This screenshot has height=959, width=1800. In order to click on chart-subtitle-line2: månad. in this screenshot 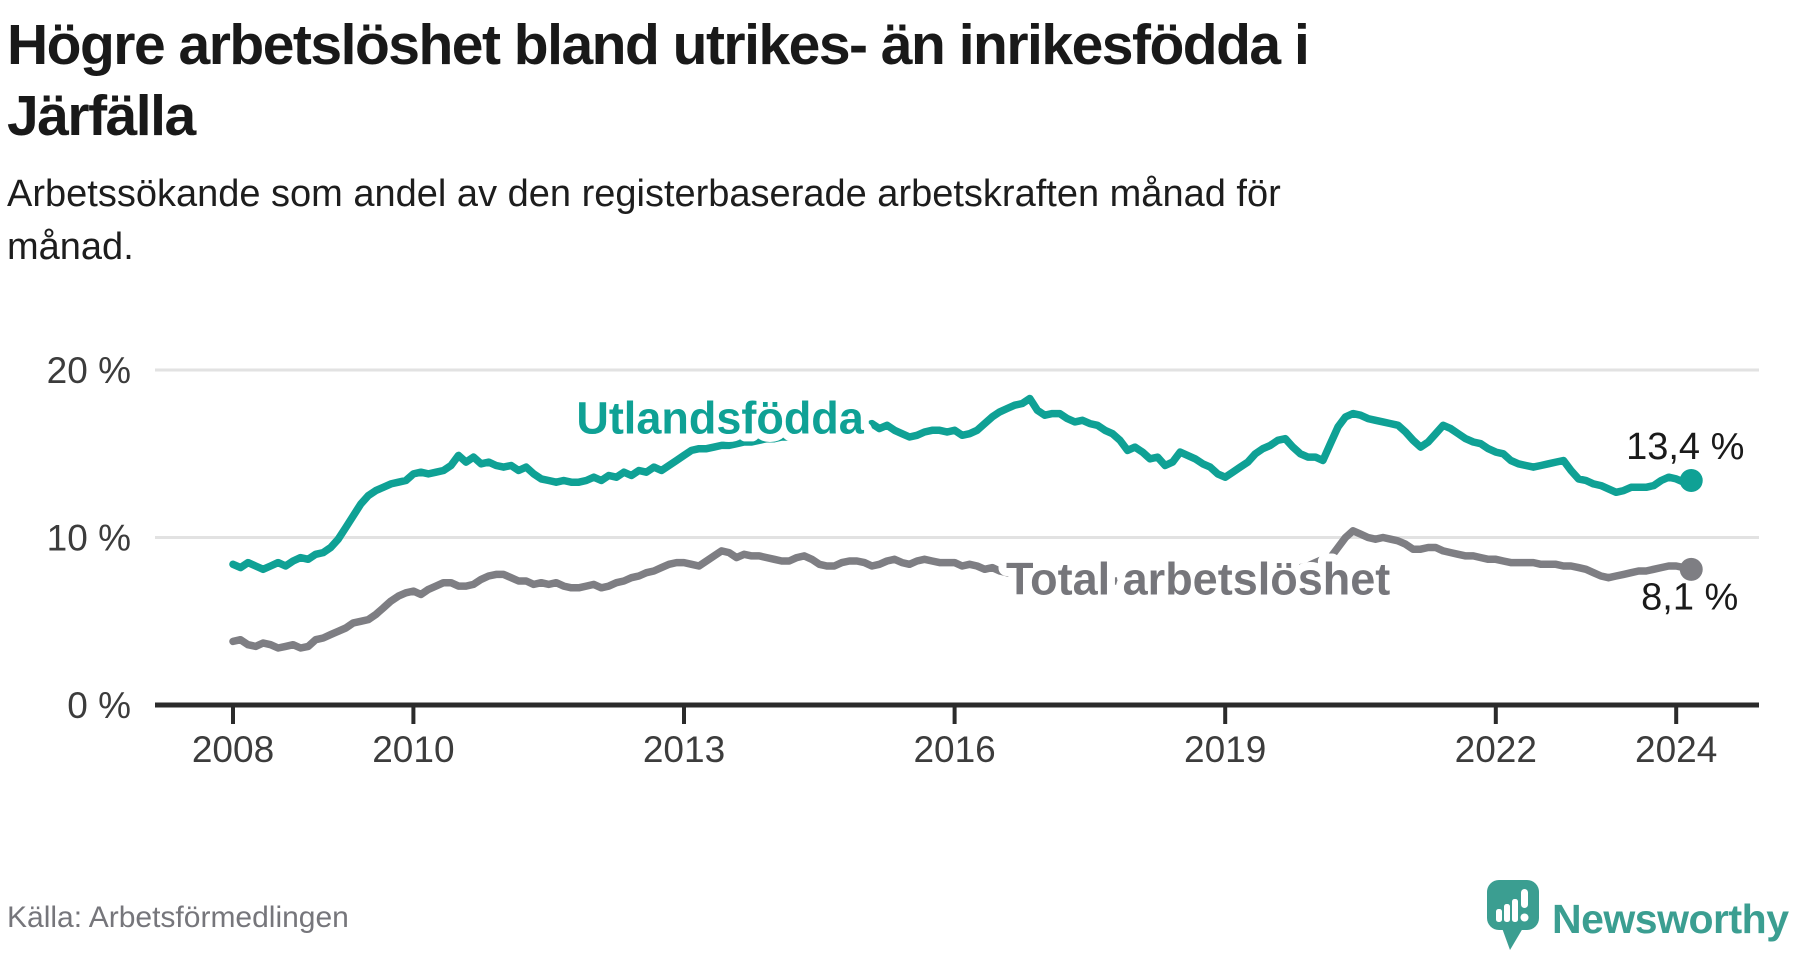, I will do `click(70, 247)`.